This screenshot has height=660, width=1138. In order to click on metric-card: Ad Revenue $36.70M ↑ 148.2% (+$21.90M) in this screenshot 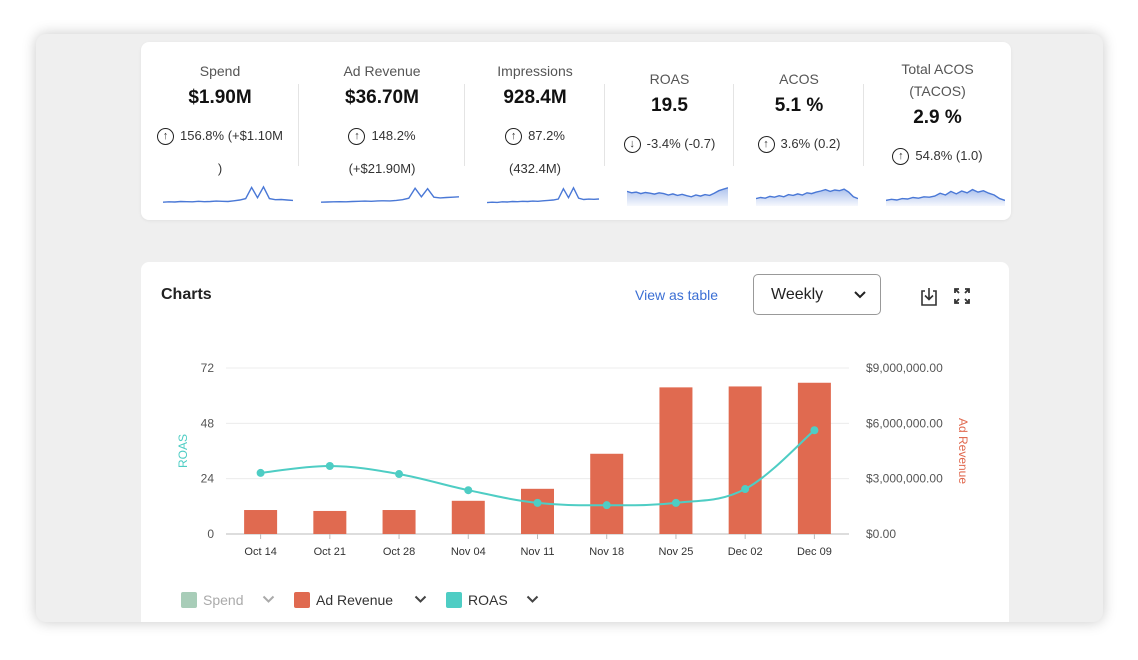, I will do `click(382, 131)`.